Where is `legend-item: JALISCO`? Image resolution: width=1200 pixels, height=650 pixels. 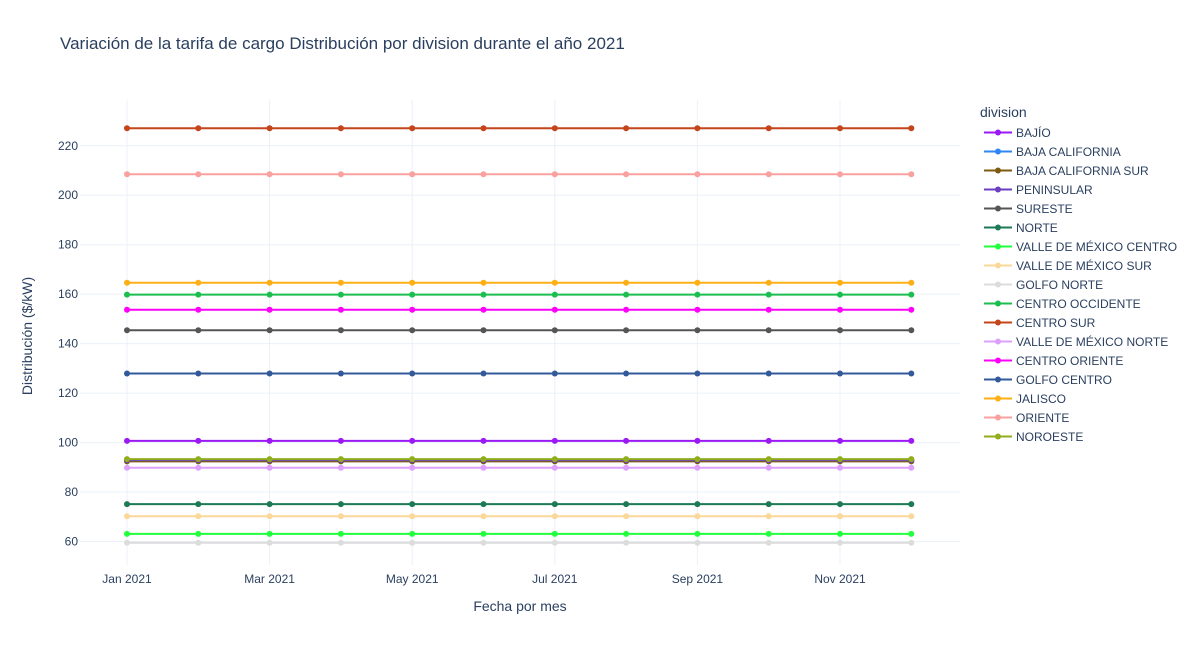
legend-item: JALISCO is located at coordinates (1087, 398).